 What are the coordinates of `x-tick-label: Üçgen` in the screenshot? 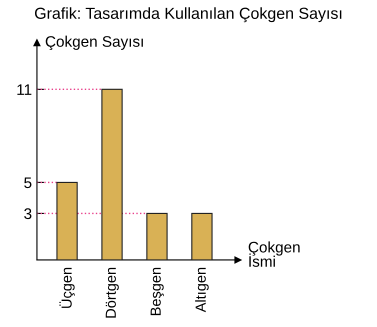 It's located at (67, 288).